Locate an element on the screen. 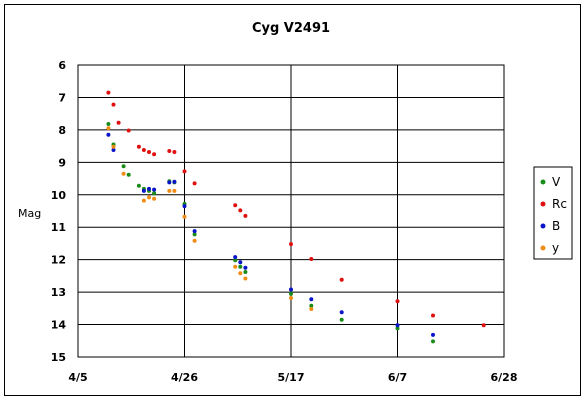 Image resolution: width=585 pixels, height=401 pixels. y-tick-label: 11 is located at coordinates (58, 227).